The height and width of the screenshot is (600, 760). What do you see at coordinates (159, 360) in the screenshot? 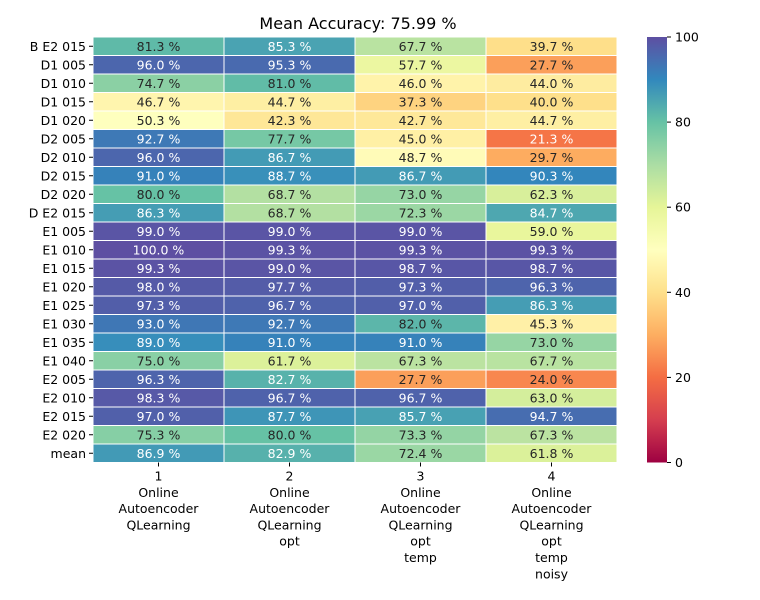
I see `cell-value-label: 75.0 %` at bounding box center [159, 360].